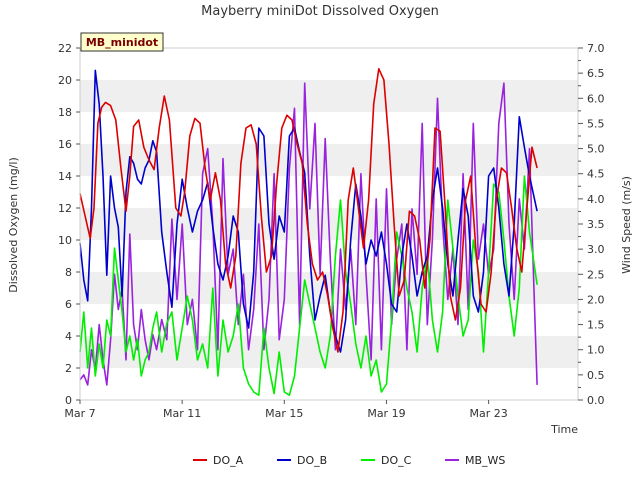  What do you see at coordinates (13, 224) in the screenshot?
I see `y-axis-title: Dissolved Oxygen (mg/l)` at bounding box center [13, 224].